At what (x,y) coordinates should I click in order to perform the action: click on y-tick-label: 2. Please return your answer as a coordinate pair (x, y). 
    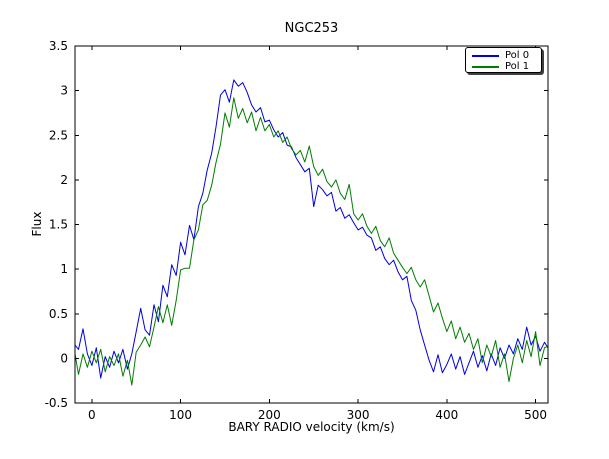
    Looking at the image, I should click on (64, 180).